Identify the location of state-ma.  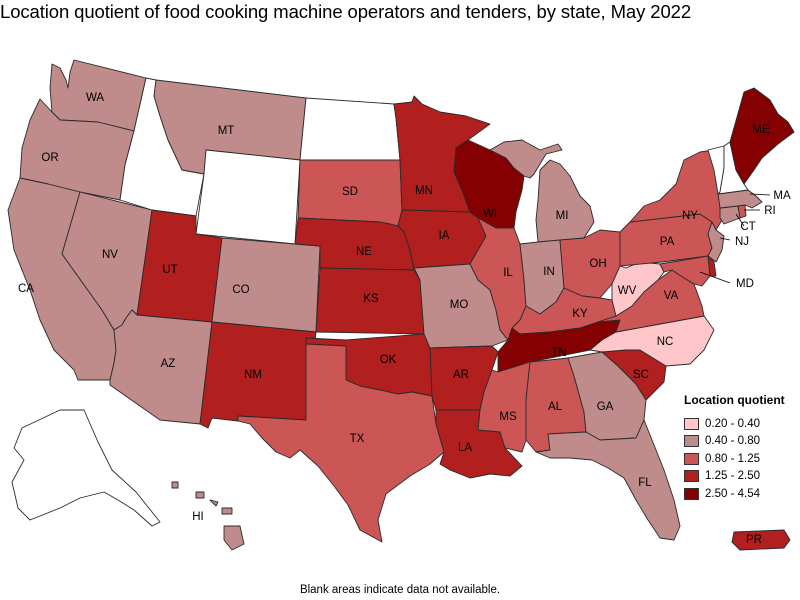
(740, 199).